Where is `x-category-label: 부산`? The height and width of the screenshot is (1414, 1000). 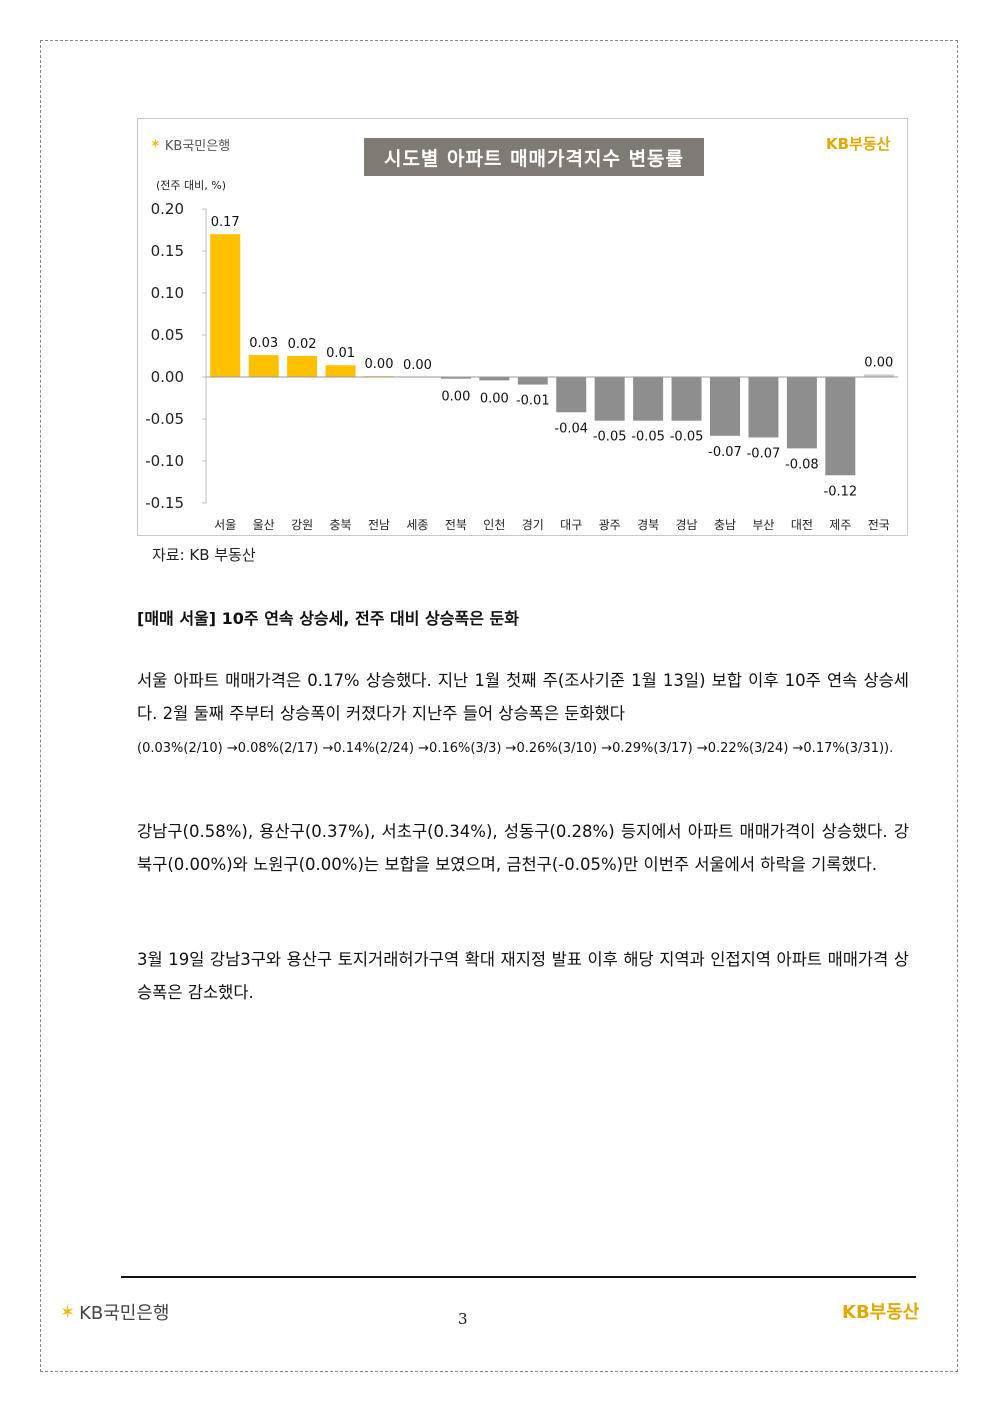
x-category-label: 부산 is located at coordinates (763, 525).